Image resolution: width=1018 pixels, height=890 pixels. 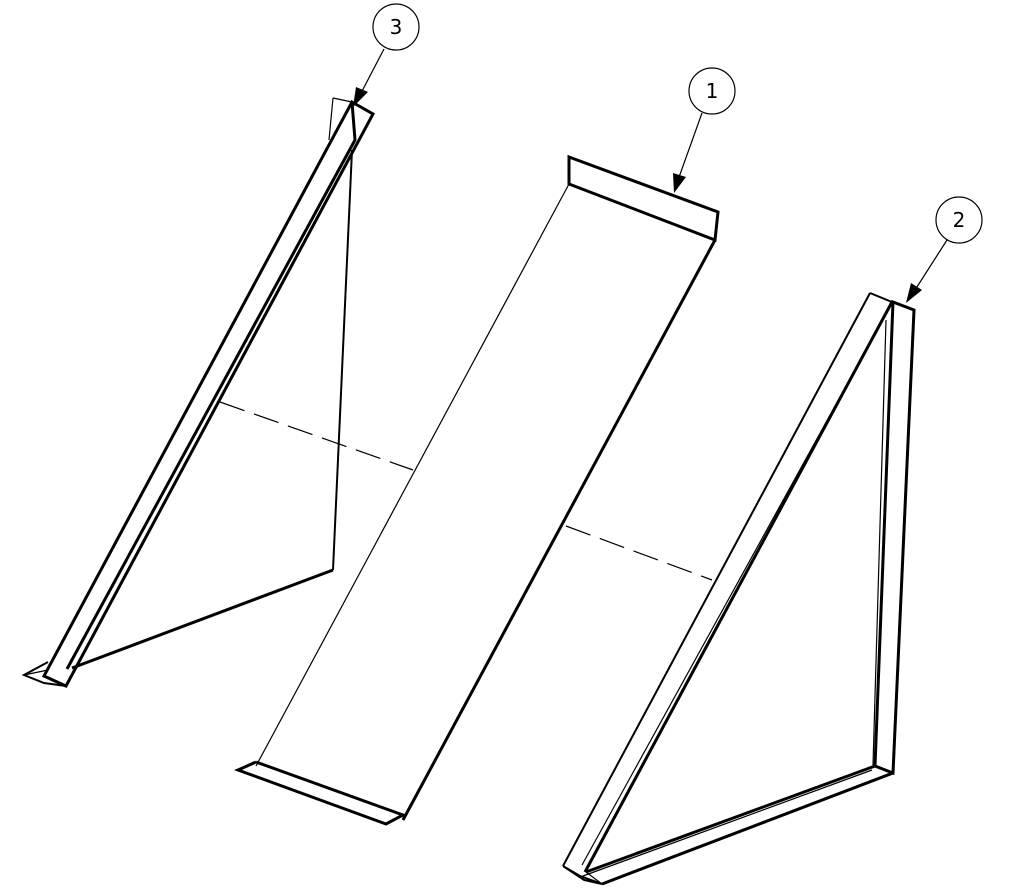 What do you see at coordinates (712, 91) in the screenshot?
I see `balloon-1-label: 1` at bounding box center [712, 91].